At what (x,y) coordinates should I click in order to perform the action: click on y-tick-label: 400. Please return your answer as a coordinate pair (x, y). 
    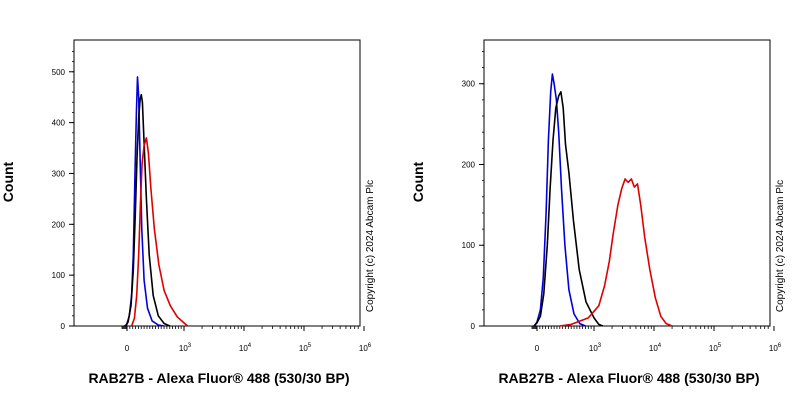
    Looking at the image, I should click on (59, 123).